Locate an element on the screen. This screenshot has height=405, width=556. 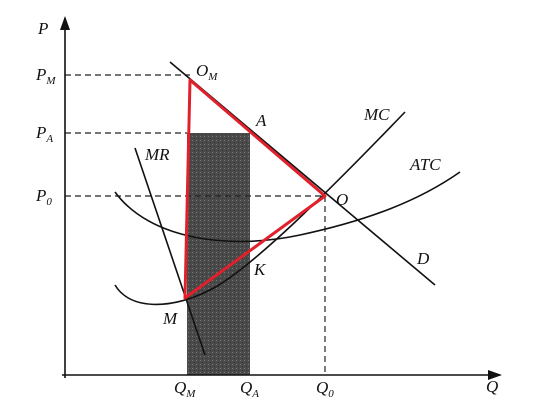
point-label: O is located at coordinates (342, 199).